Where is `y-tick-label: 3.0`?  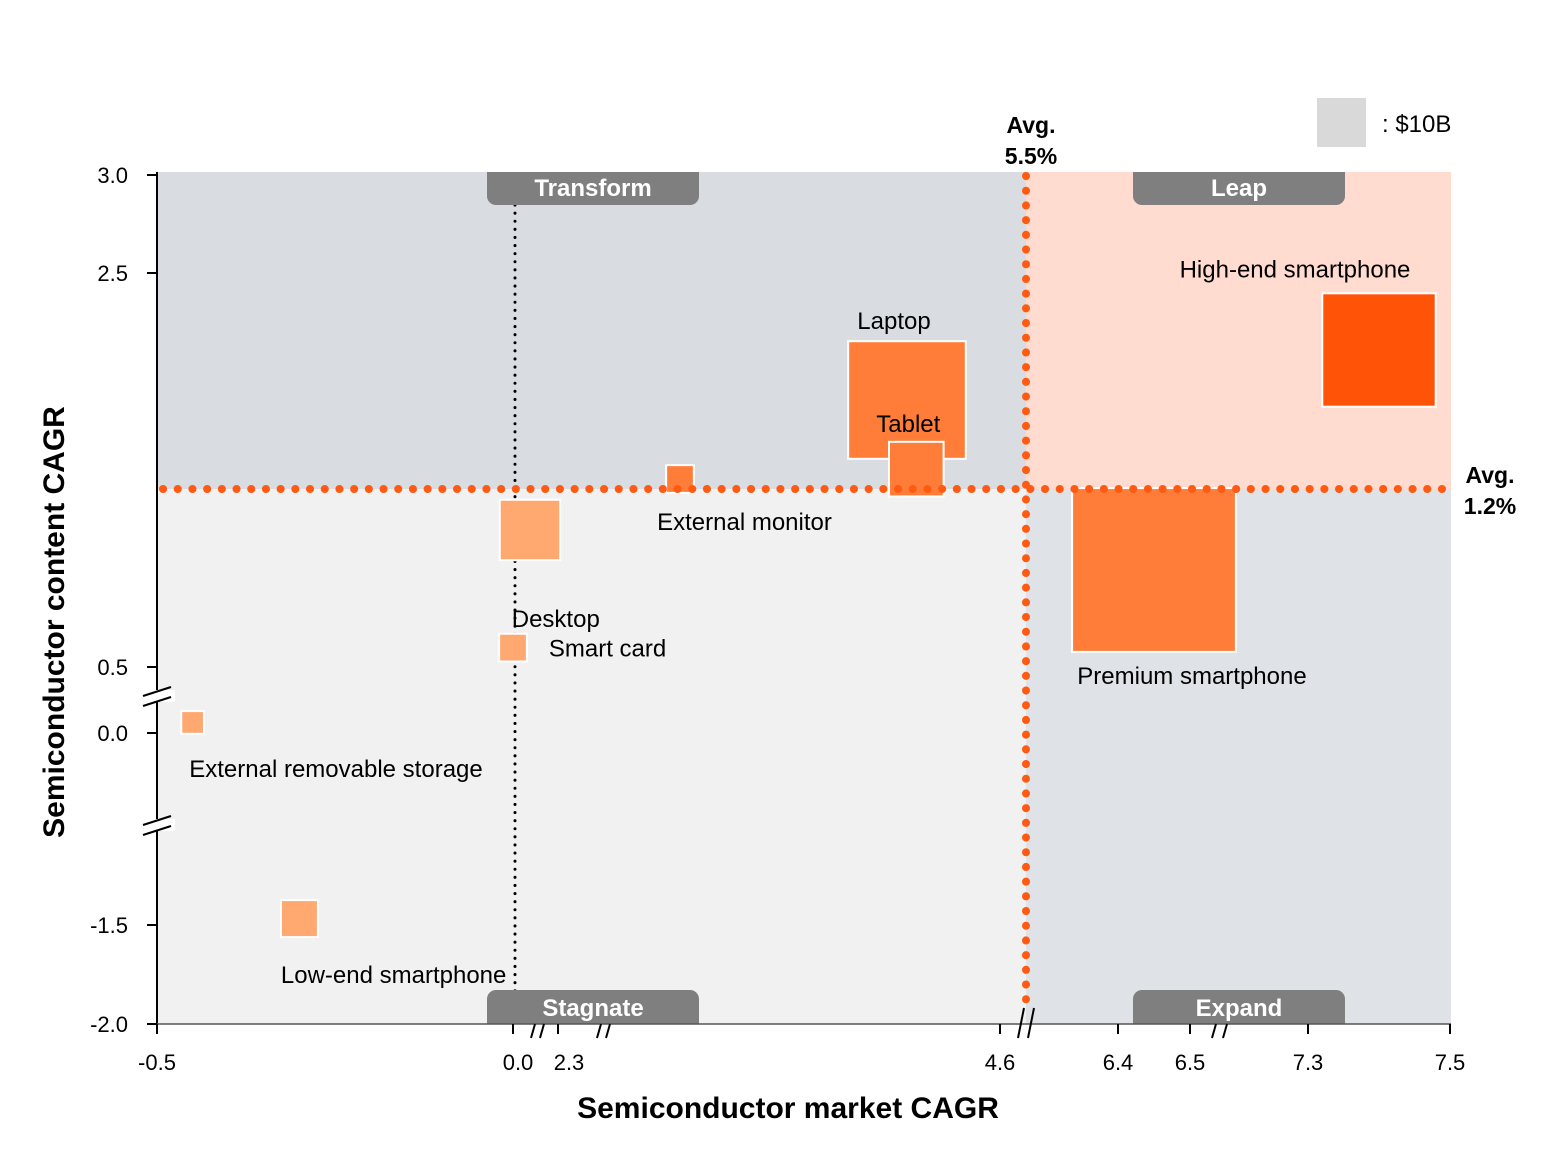
y-tick-label: 3.0 is located at coordinates (112, 175).